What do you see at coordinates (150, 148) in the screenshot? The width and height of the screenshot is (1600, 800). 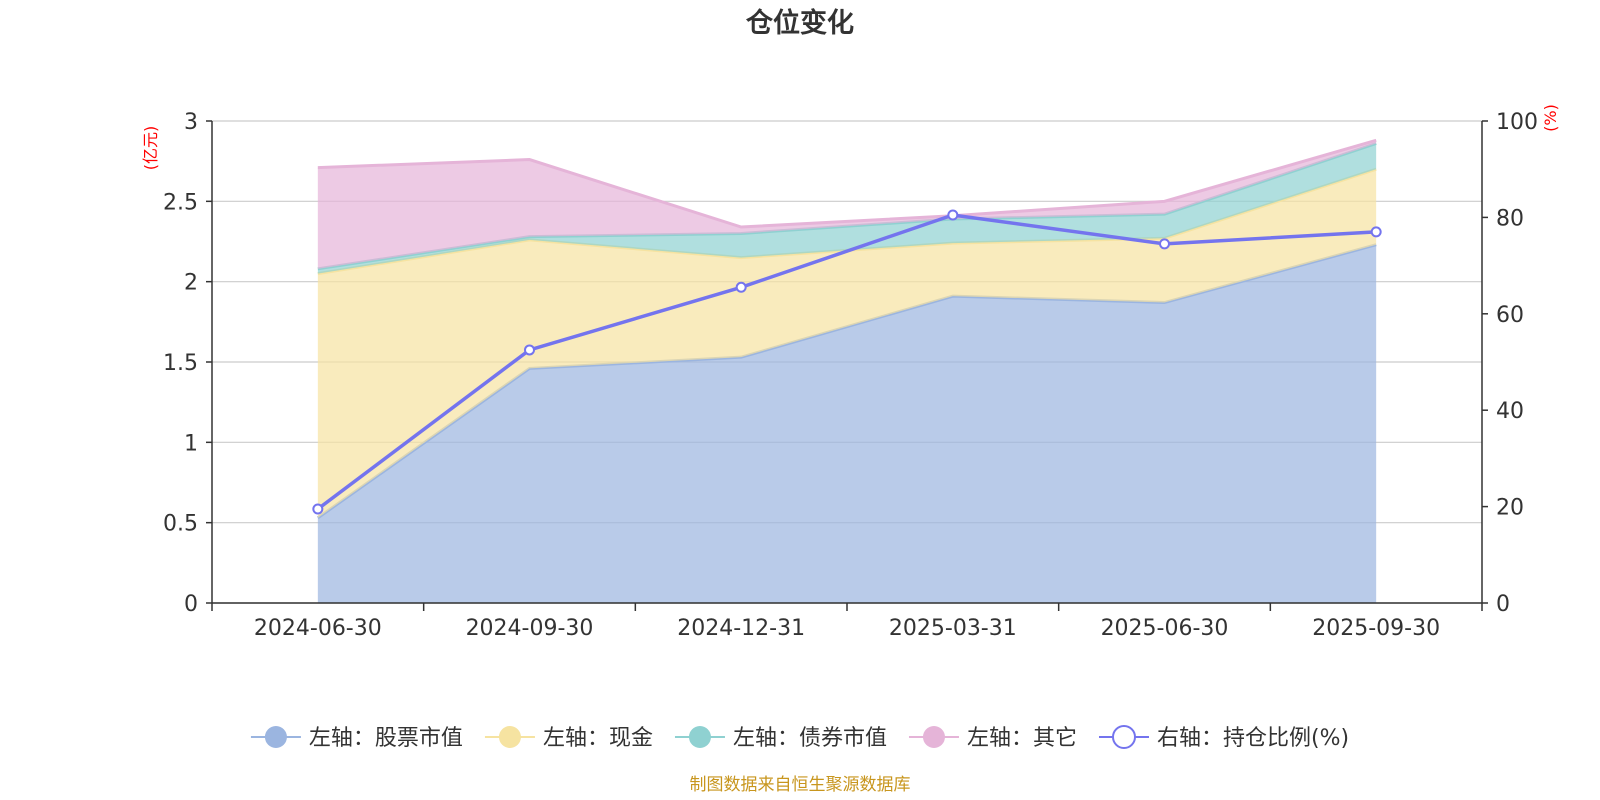 I see `left-axis-unit: (亿元)` at bounding box center [150, 148].